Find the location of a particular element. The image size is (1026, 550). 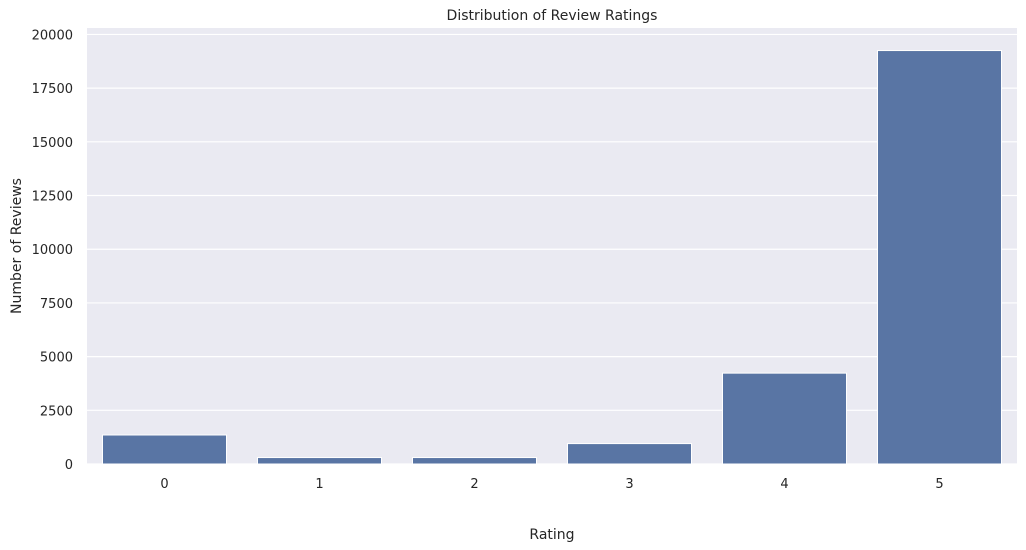

y-tick-label: 0 is located at coordinates (69, 465).